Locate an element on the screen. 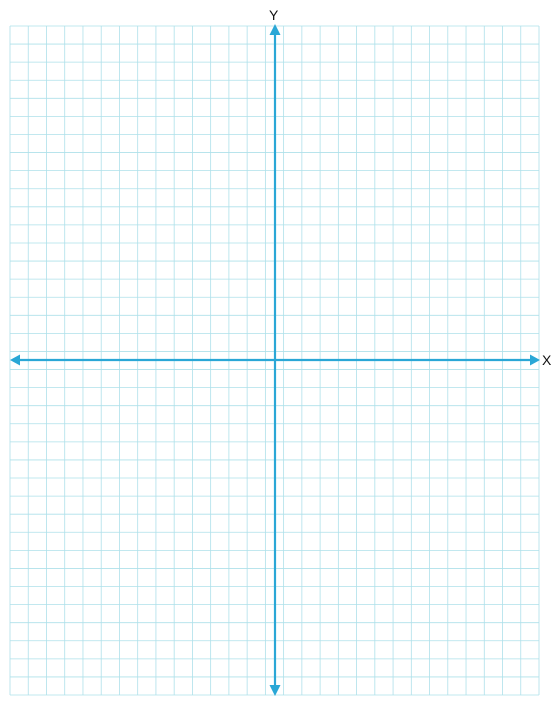 This screenshot has width=556, height=716. y-axis-up-arrow is located at coordinates (275, 29).